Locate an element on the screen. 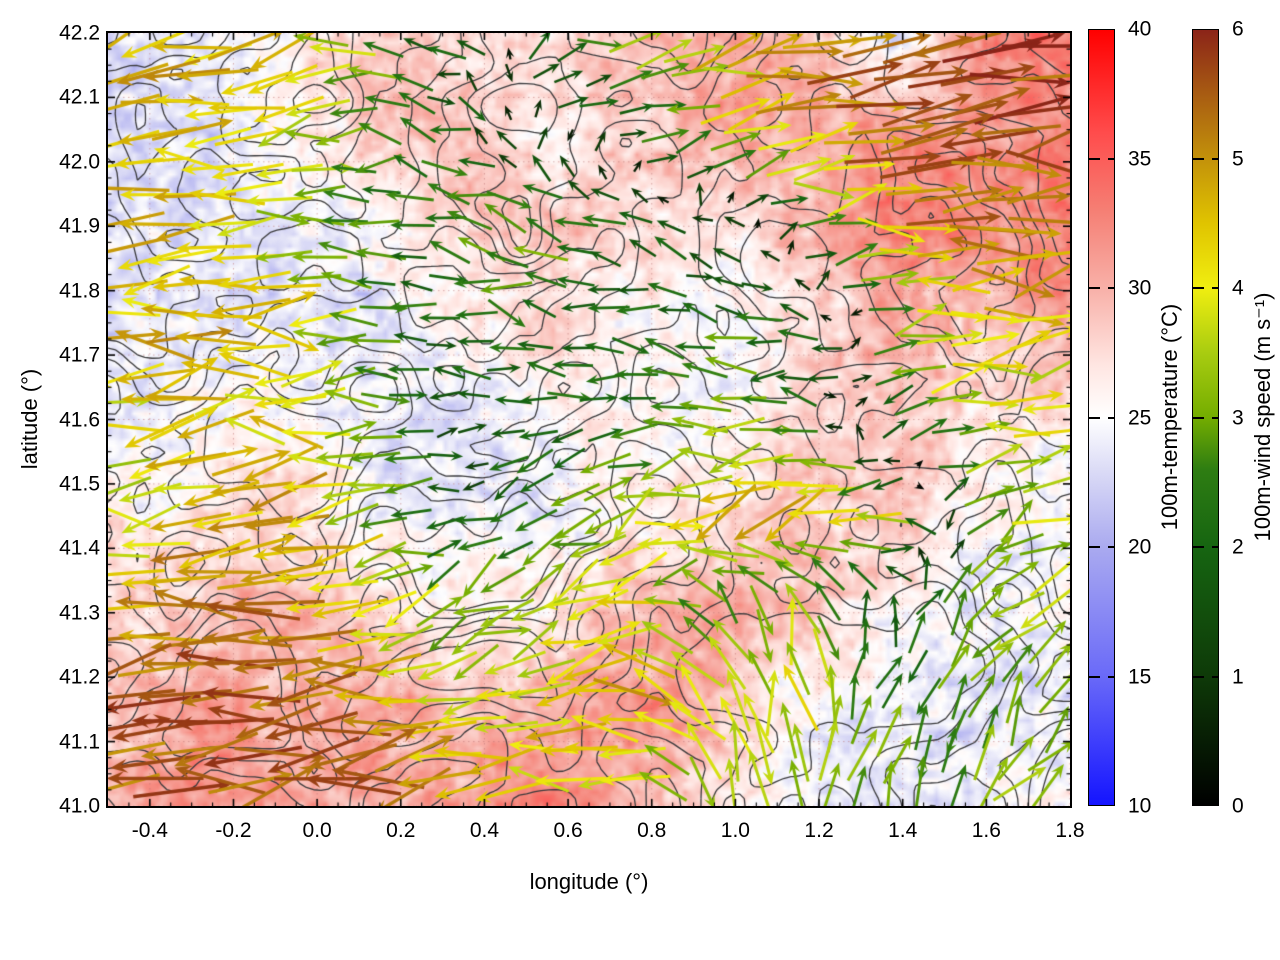 The height and width of the screenshot is (960, 1280). colorbar-tick-label: 40 is located at coordinates (1140, 29).